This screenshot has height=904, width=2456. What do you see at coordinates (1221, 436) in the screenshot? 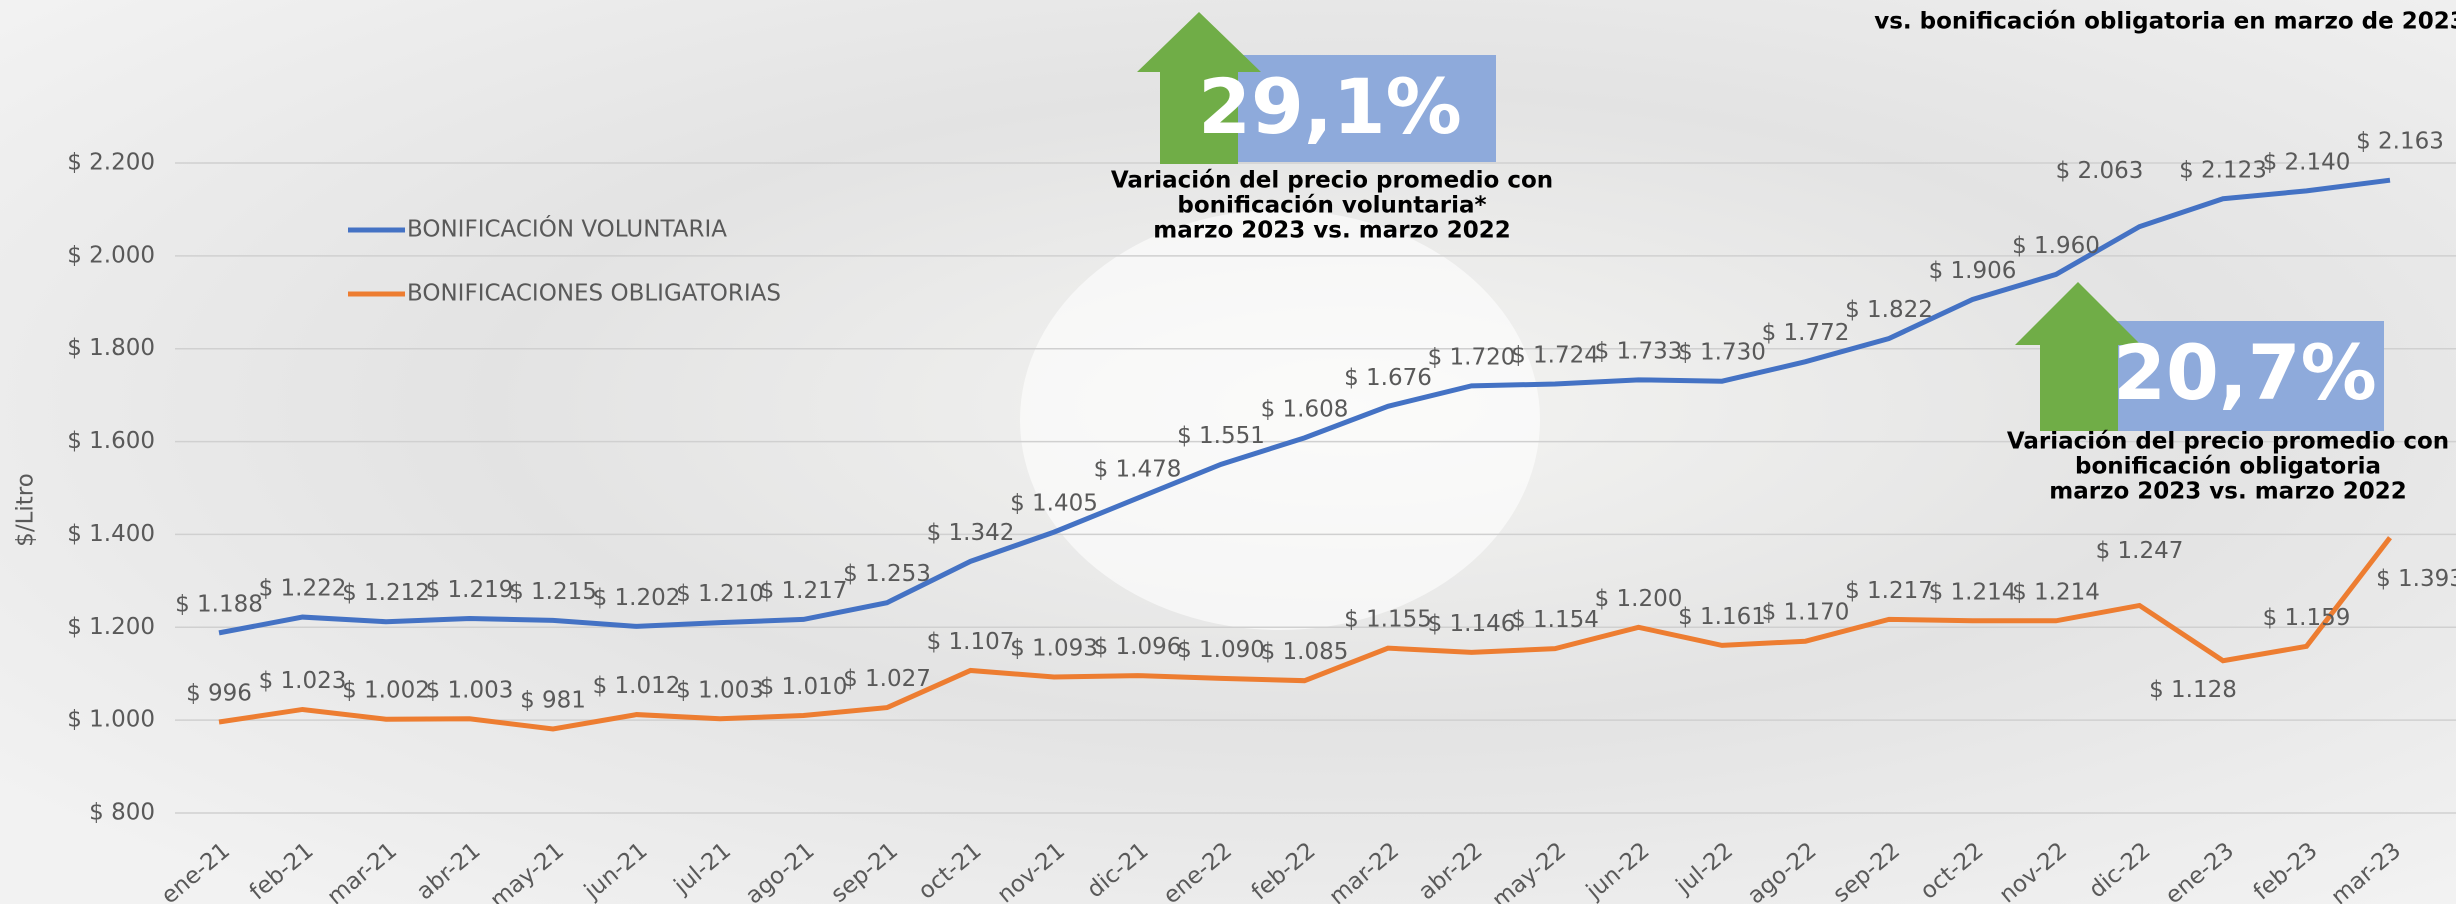
I see `data-label: $ 1.551` at bounding box center [1221, 436].